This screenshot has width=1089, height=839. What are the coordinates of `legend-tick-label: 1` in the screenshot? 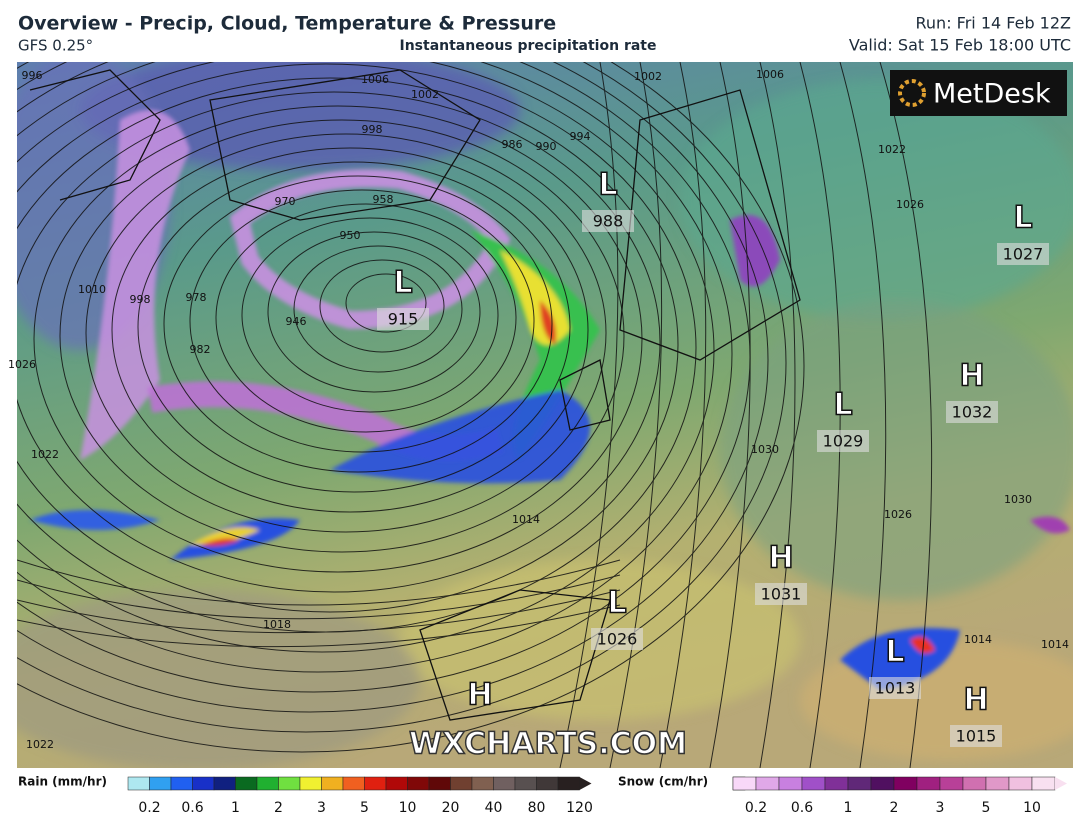 It's located at (235, 808).